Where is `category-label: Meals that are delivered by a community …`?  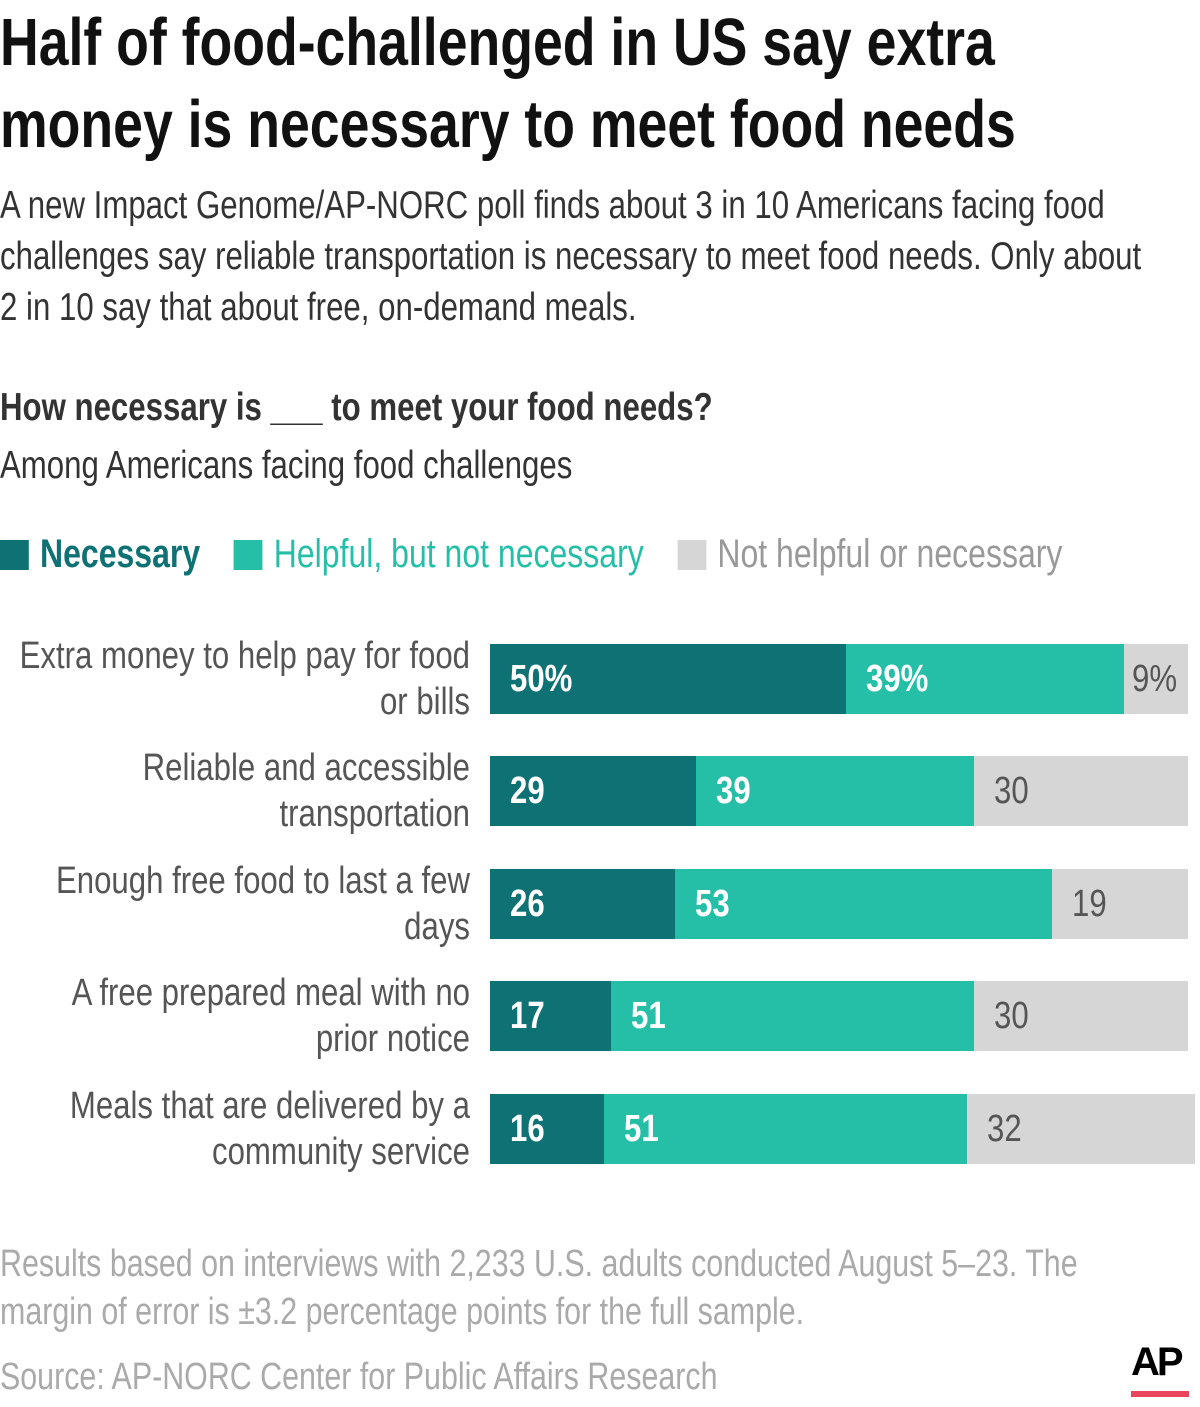
category-label: Meals that are delivered by a community … is located at coordinates (269, 1129).